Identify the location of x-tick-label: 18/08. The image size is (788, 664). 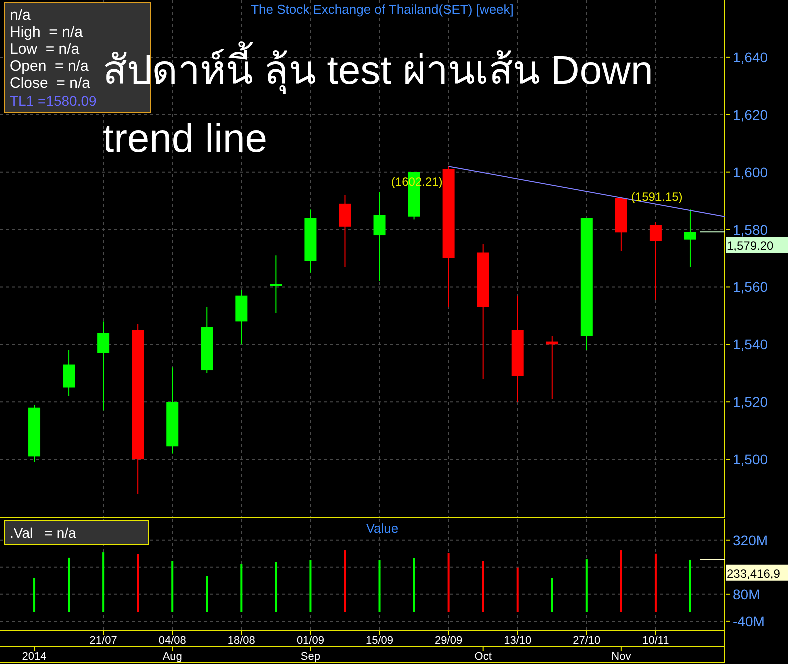
(242, 641).